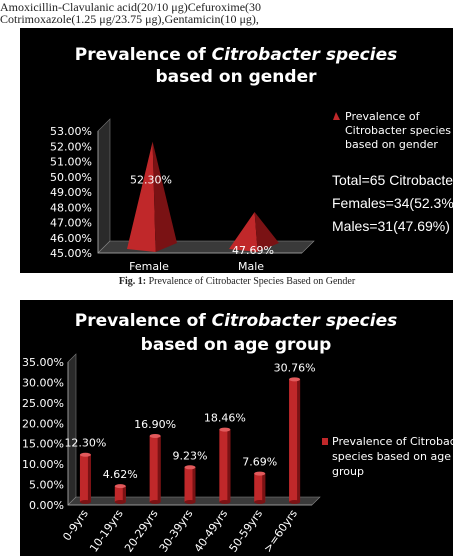 This screenshot has width=474, height=556. Describe the element at coordinates (336, 116) in the screenshot. I see `gender-chart-legend-swatch` at that location.